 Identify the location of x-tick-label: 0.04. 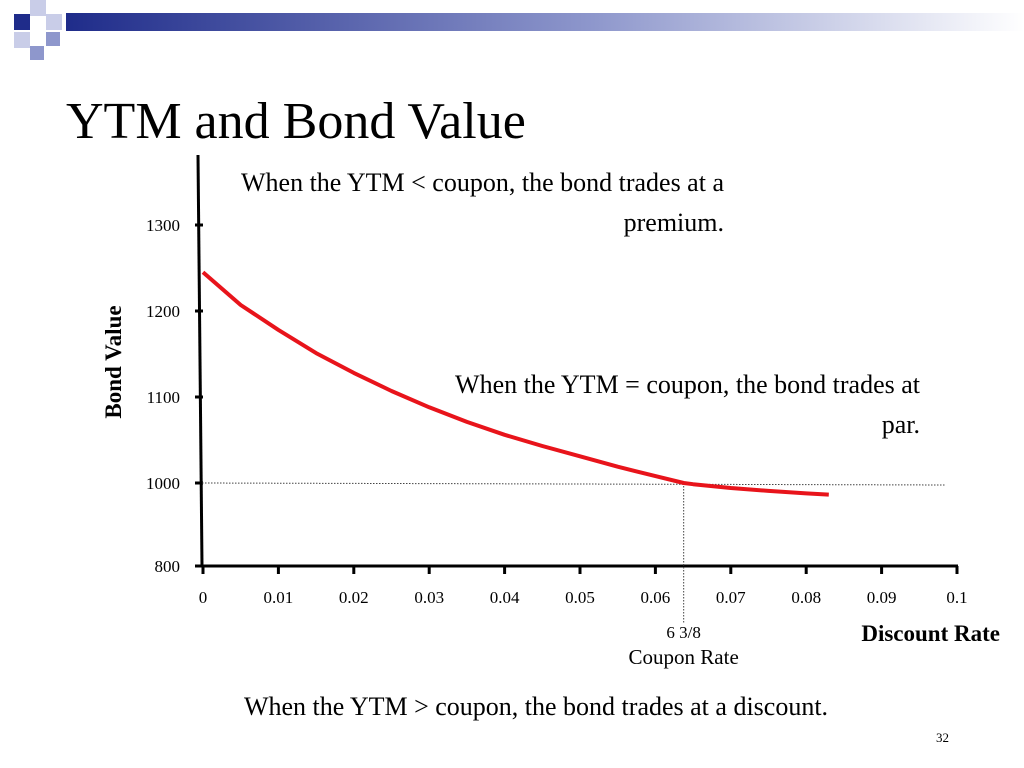
(505, 597).